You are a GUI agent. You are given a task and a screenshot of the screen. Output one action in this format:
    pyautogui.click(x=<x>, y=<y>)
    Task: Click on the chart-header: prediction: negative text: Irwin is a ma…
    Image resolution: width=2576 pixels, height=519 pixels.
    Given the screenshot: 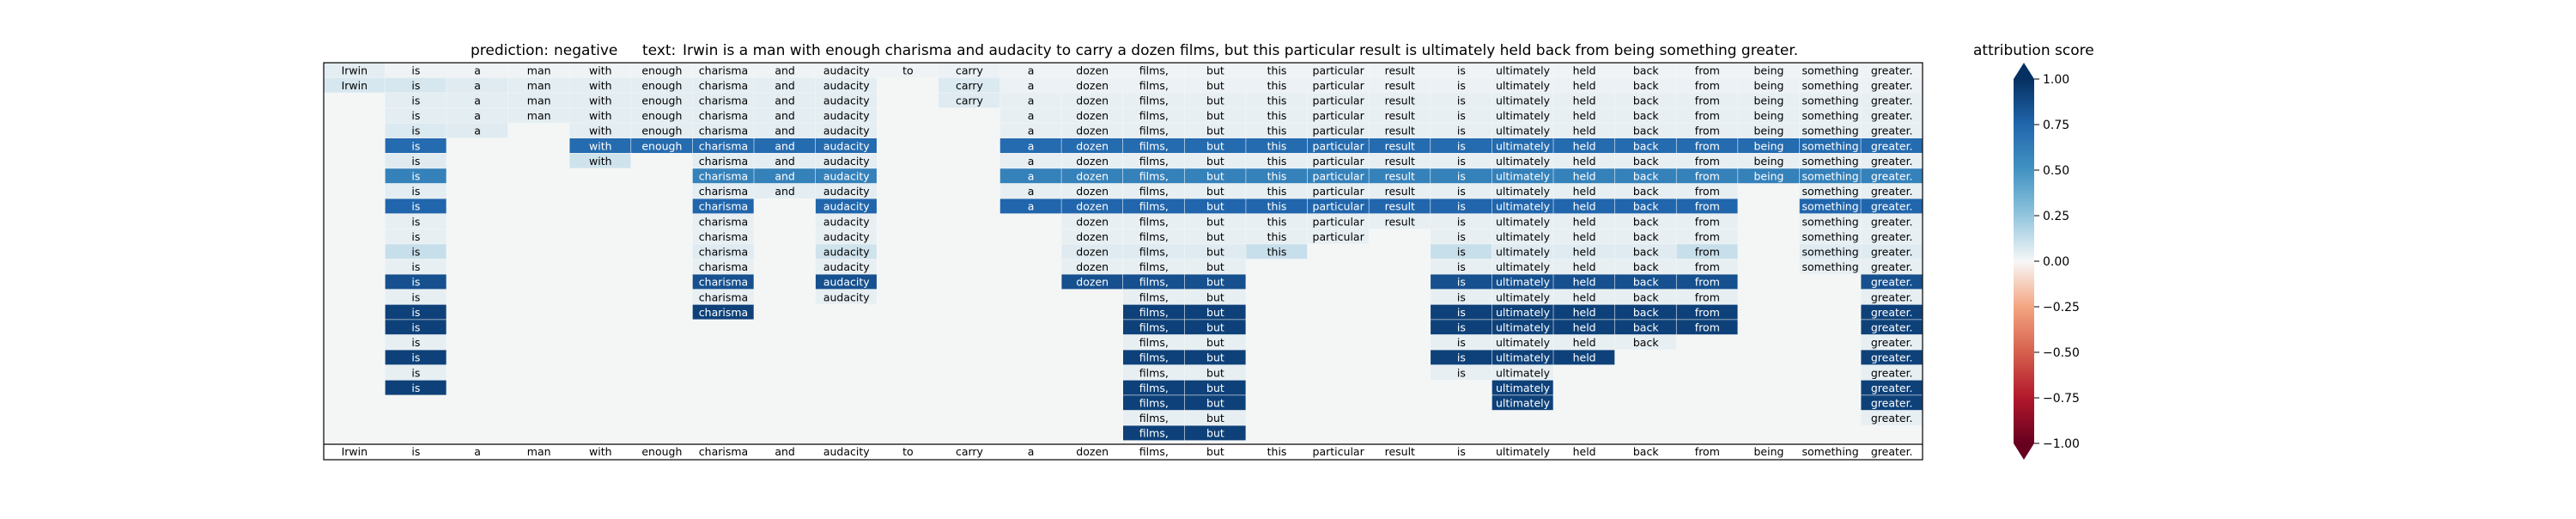 What is the action you would take?
    pyautogui.click(x=1134, y=50)
    